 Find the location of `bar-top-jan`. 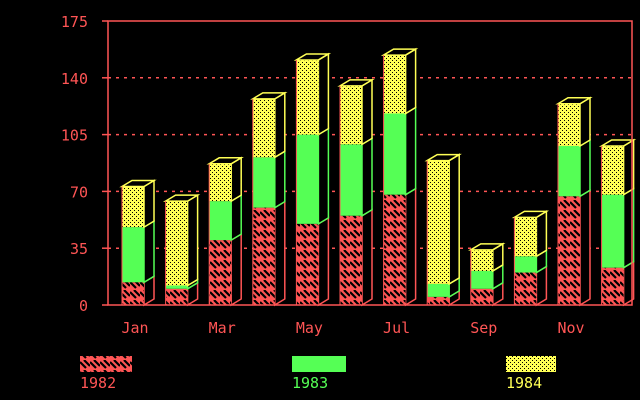

bar-top-jan is located at coordinates (138, 183).